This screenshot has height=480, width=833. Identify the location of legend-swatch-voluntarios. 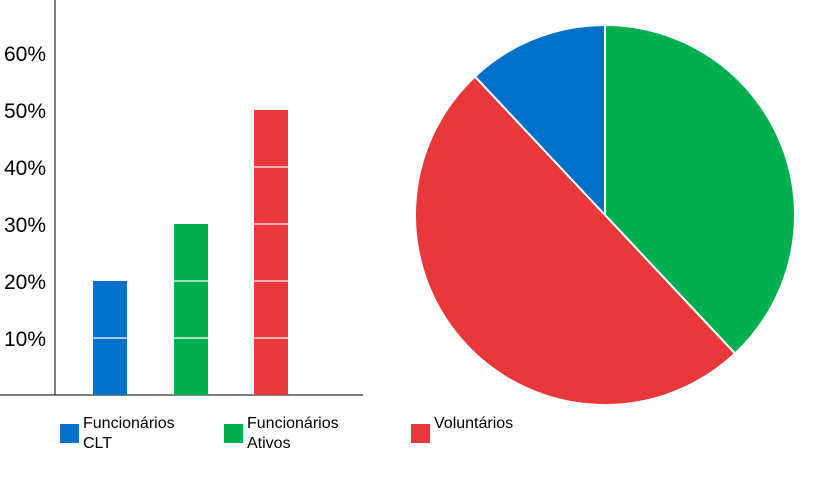
(420, 433).